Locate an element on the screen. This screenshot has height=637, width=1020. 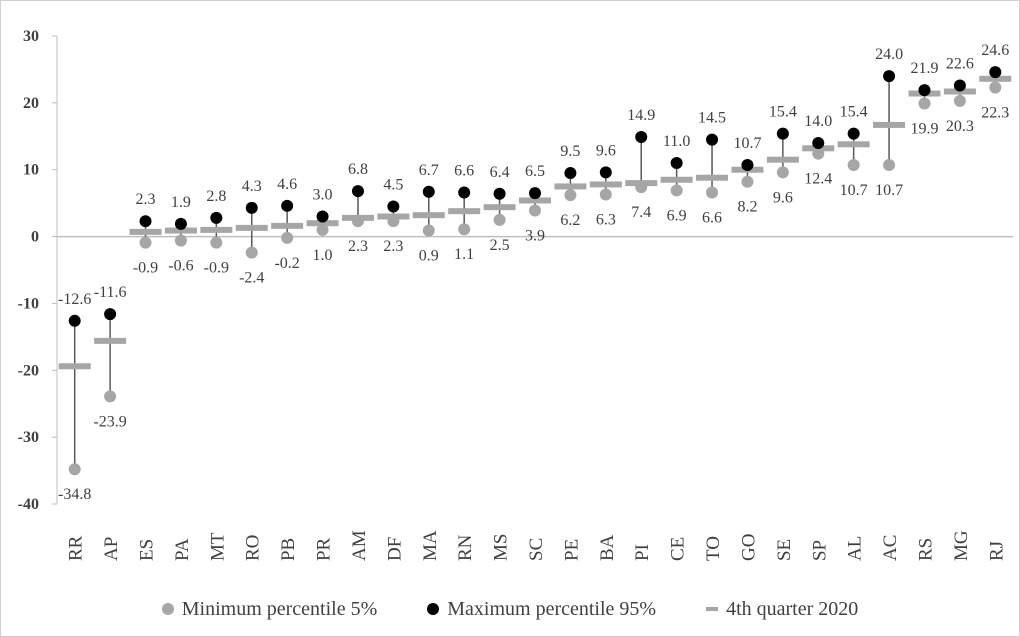
max-value-label: -12.6 is located at coordinates (74, 299).